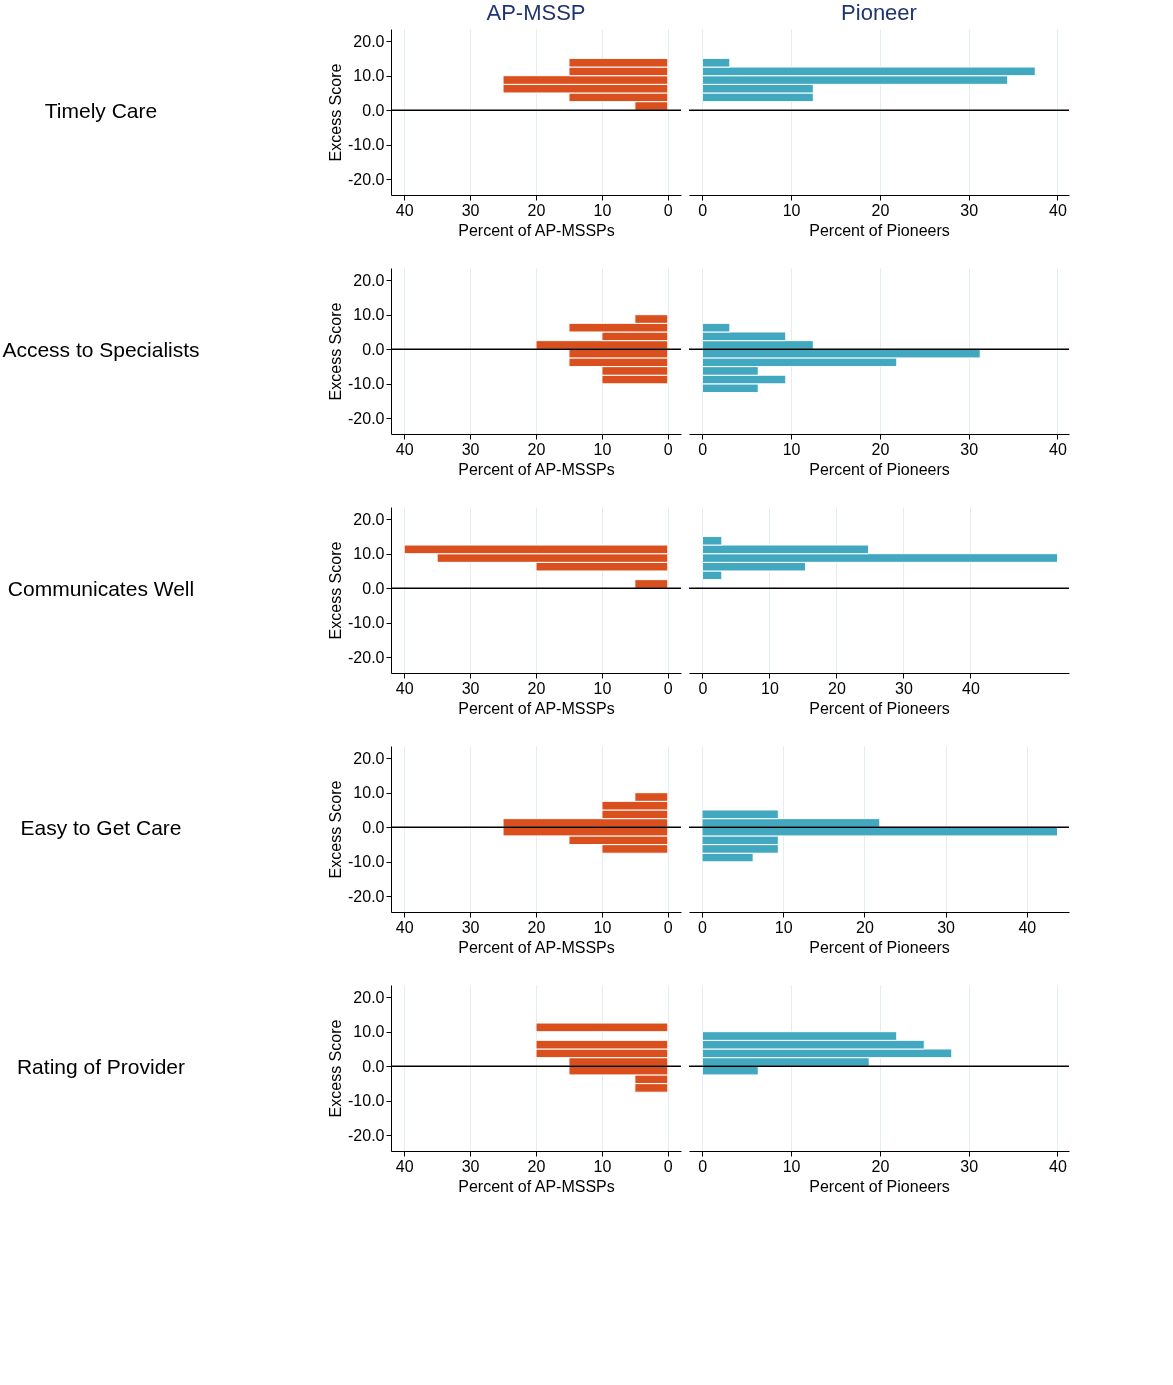 The width and height of the screenshot is (1173, 1385). What do you see at coordinates (101, 1066) in the screenshot?
I see `text: Rating of Provider` at bounding box center [101, 1066].